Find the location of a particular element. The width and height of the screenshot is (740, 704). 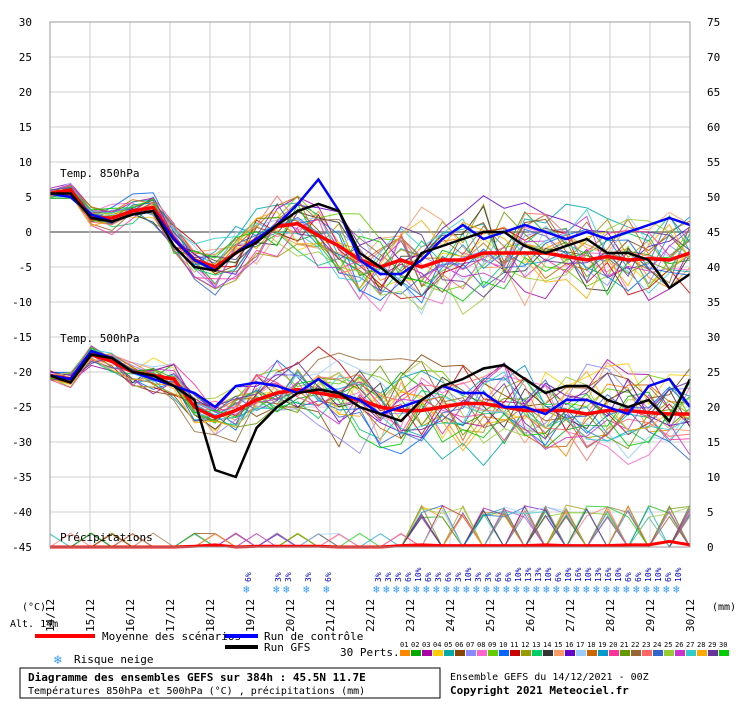

perturbation-id: 11 is located at coordinates (514, 645).